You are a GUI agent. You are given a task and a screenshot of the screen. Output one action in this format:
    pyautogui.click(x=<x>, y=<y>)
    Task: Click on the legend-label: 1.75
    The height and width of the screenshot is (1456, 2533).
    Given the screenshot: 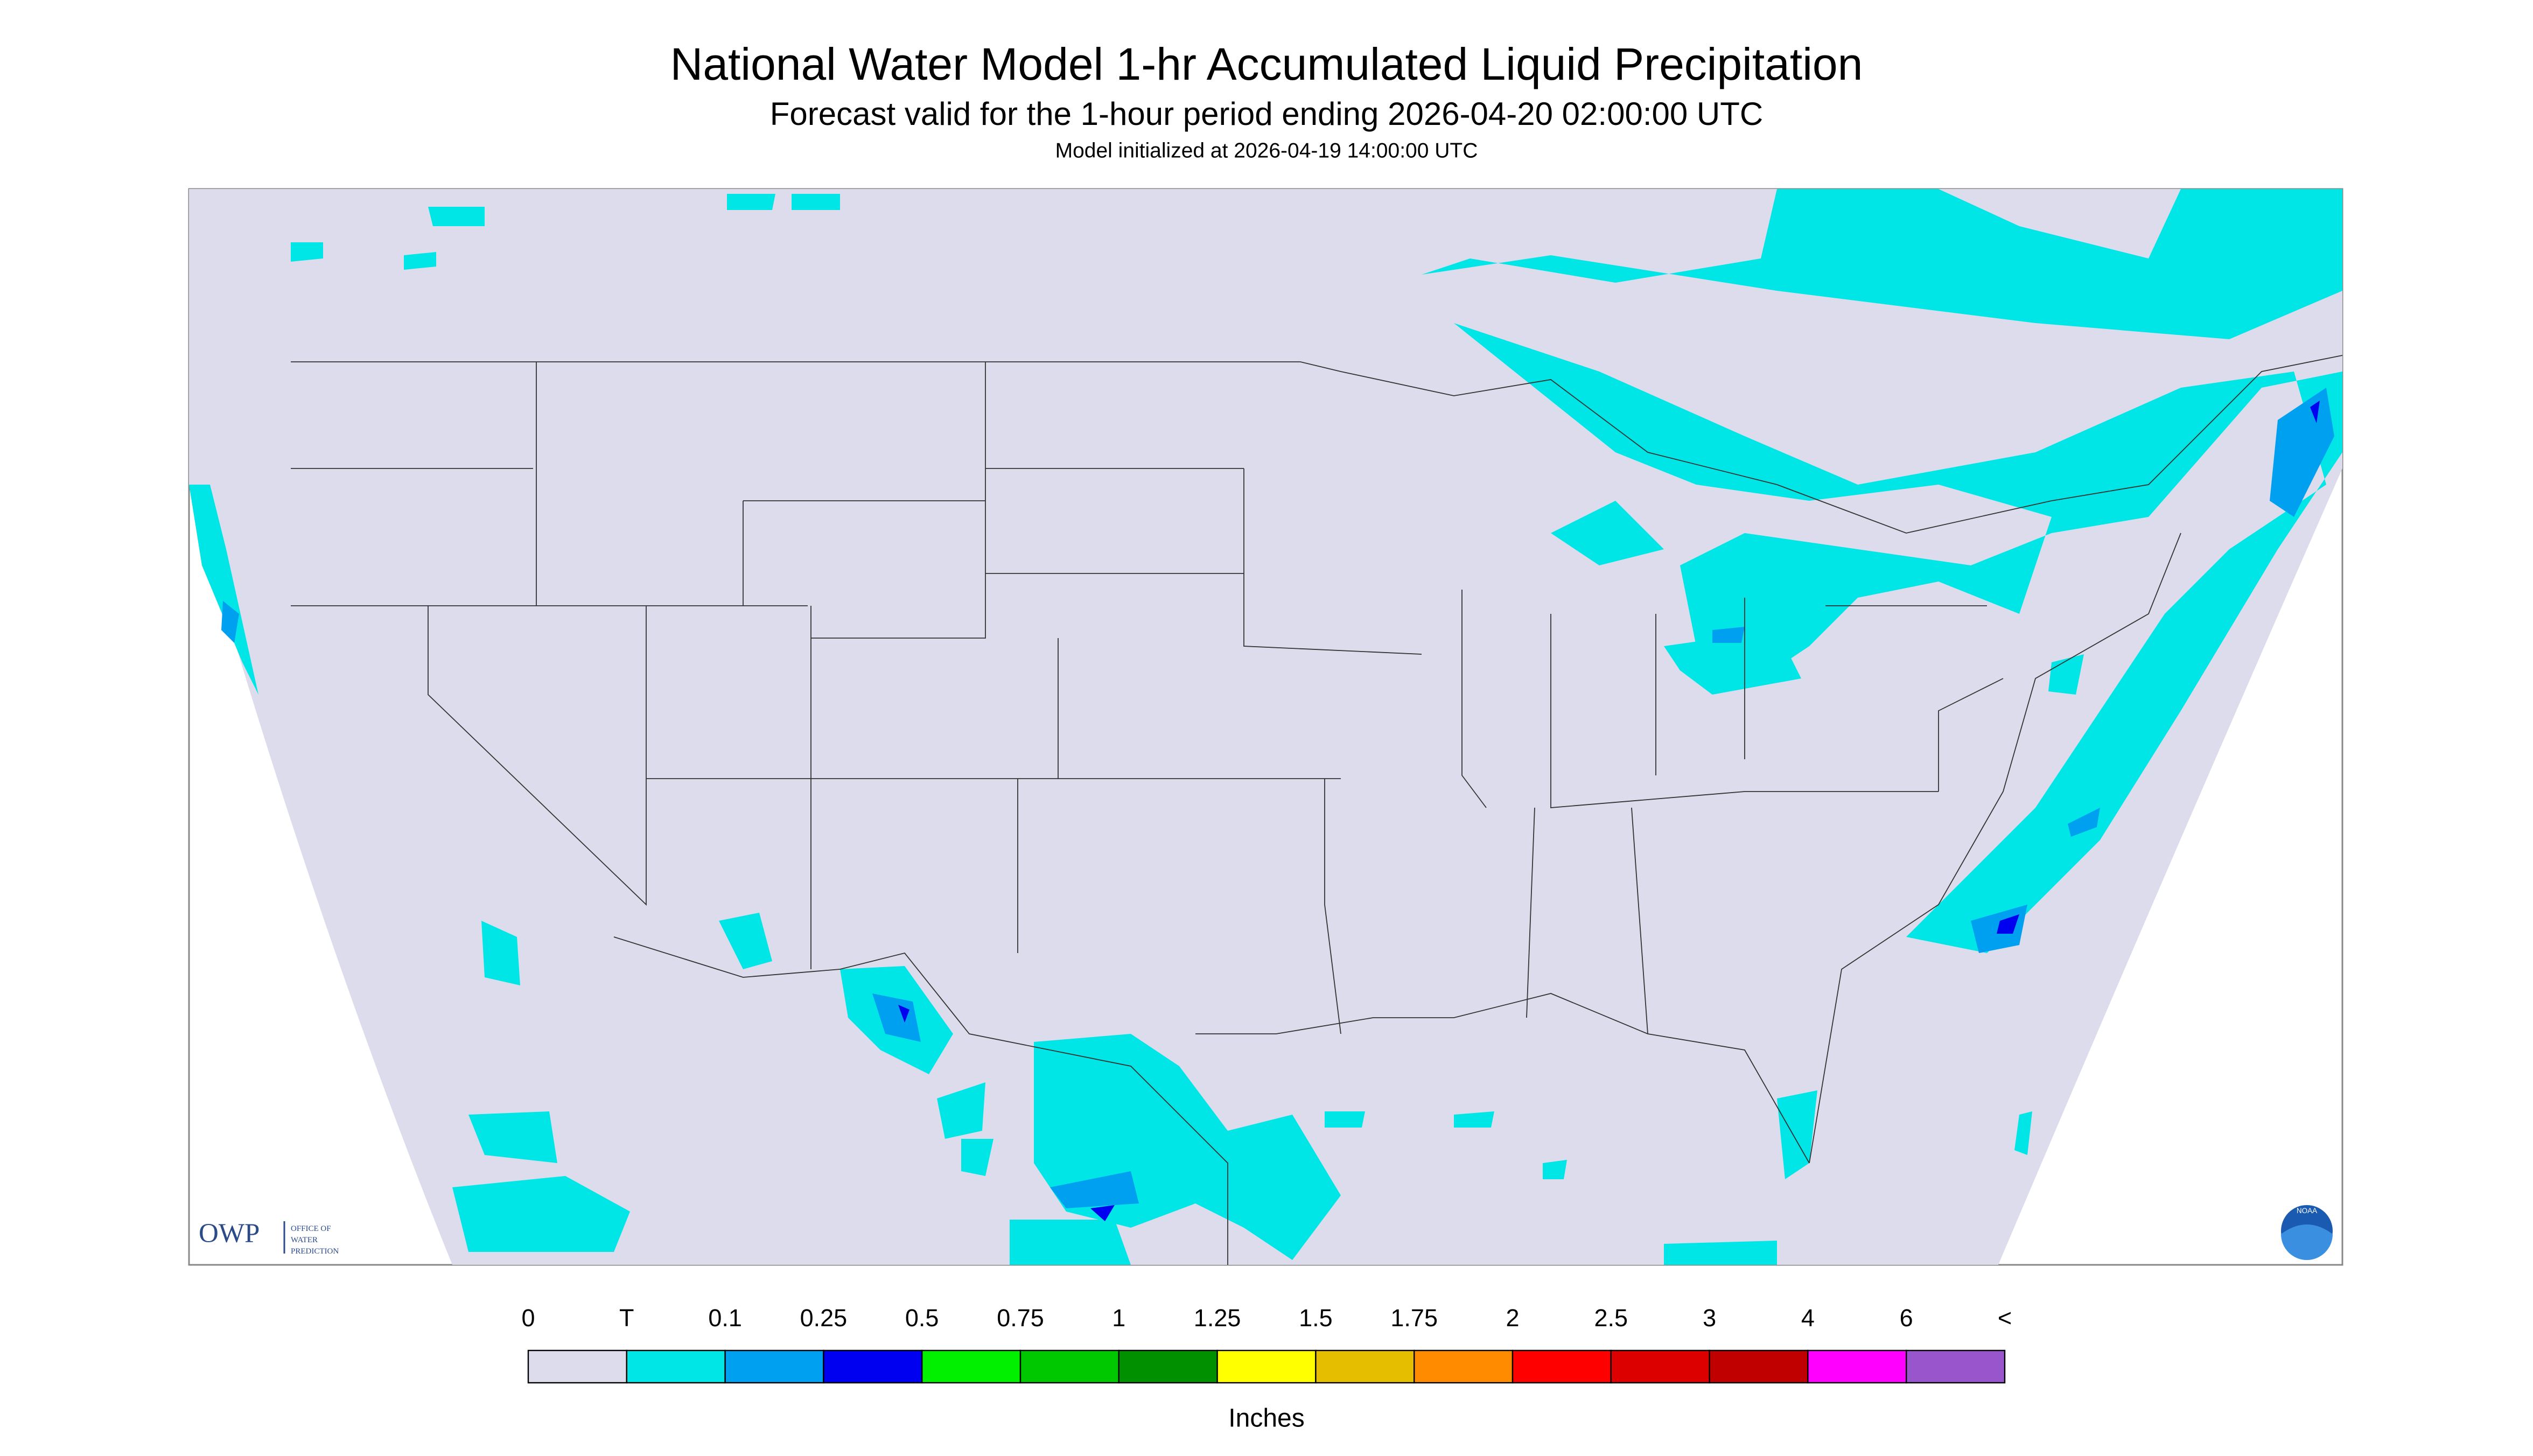 What is the action you would take?
    pyautogui.click(x=1414, y=1318)
    